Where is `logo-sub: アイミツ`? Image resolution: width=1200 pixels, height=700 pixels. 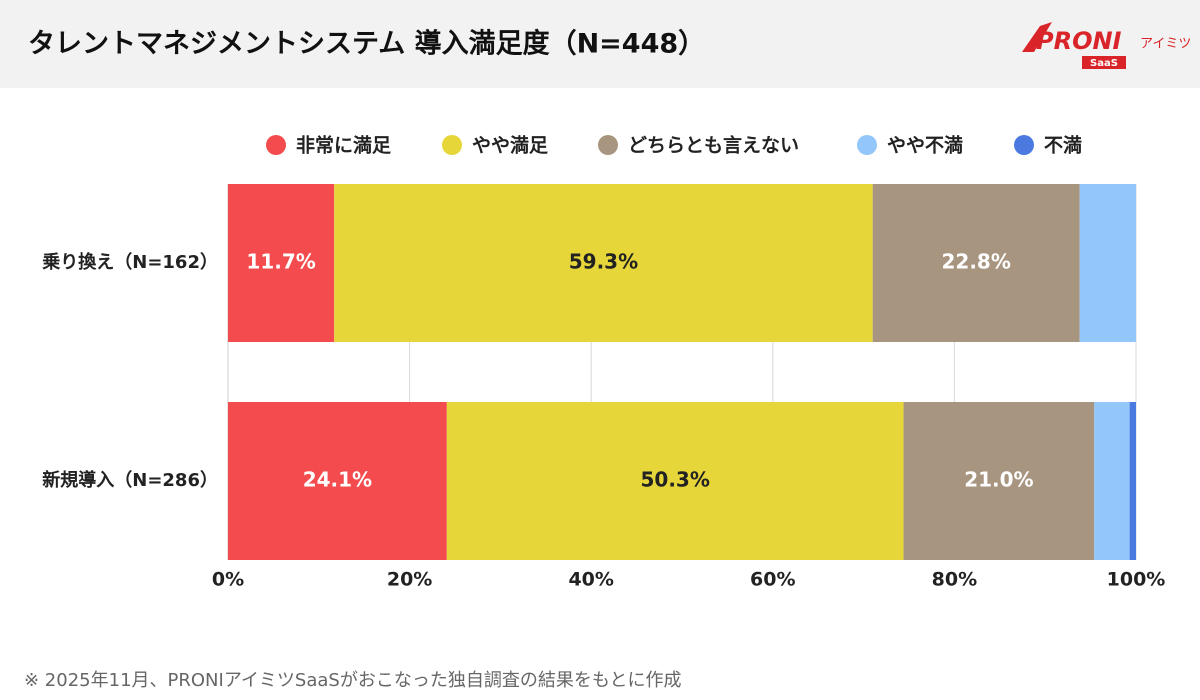 logo-sub: アイミツ is located at coordinates (1165, 44).